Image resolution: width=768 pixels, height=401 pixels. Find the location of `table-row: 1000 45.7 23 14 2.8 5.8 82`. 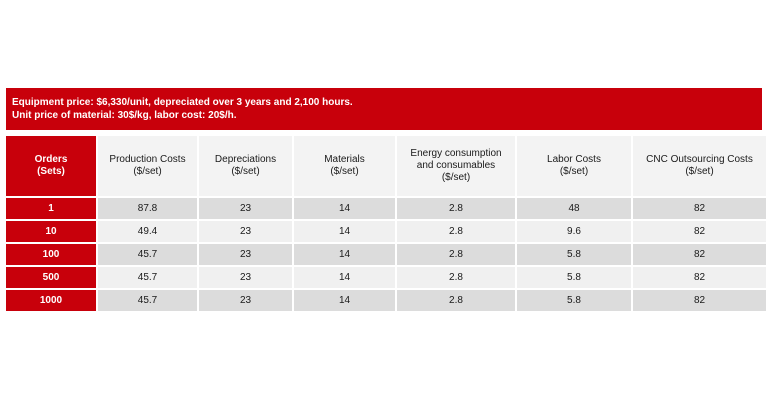

table-row: 1000 45.7 23 14 2.8 5.8 82 is located at coordinates (386, 300).